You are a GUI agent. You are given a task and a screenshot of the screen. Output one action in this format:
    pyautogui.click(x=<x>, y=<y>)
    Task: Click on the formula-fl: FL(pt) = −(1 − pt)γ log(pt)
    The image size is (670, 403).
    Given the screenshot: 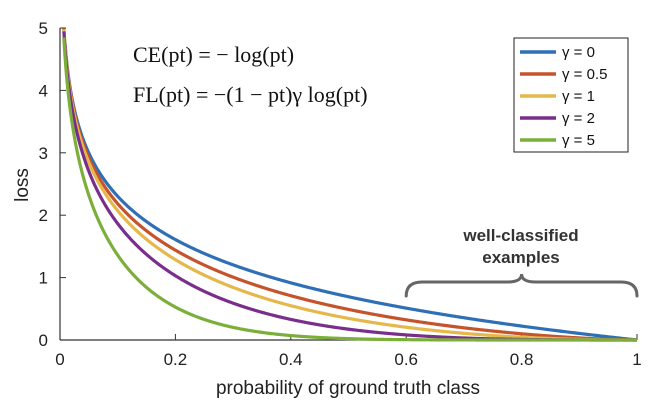 What is the action you would take?
    pyautogui.click(x=250, y=94)
    